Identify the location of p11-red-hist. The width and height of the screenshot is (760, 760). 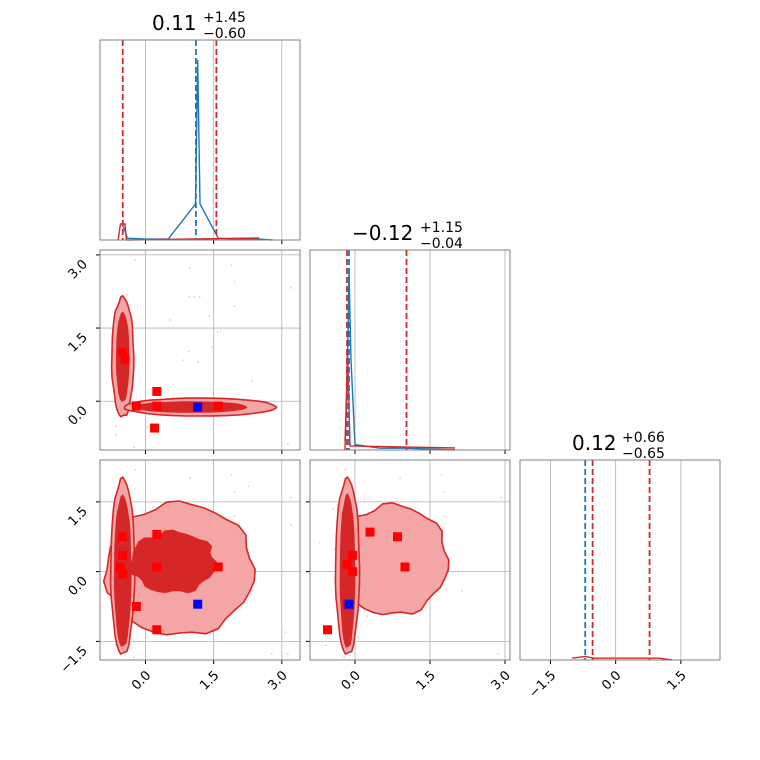
(188, 232).